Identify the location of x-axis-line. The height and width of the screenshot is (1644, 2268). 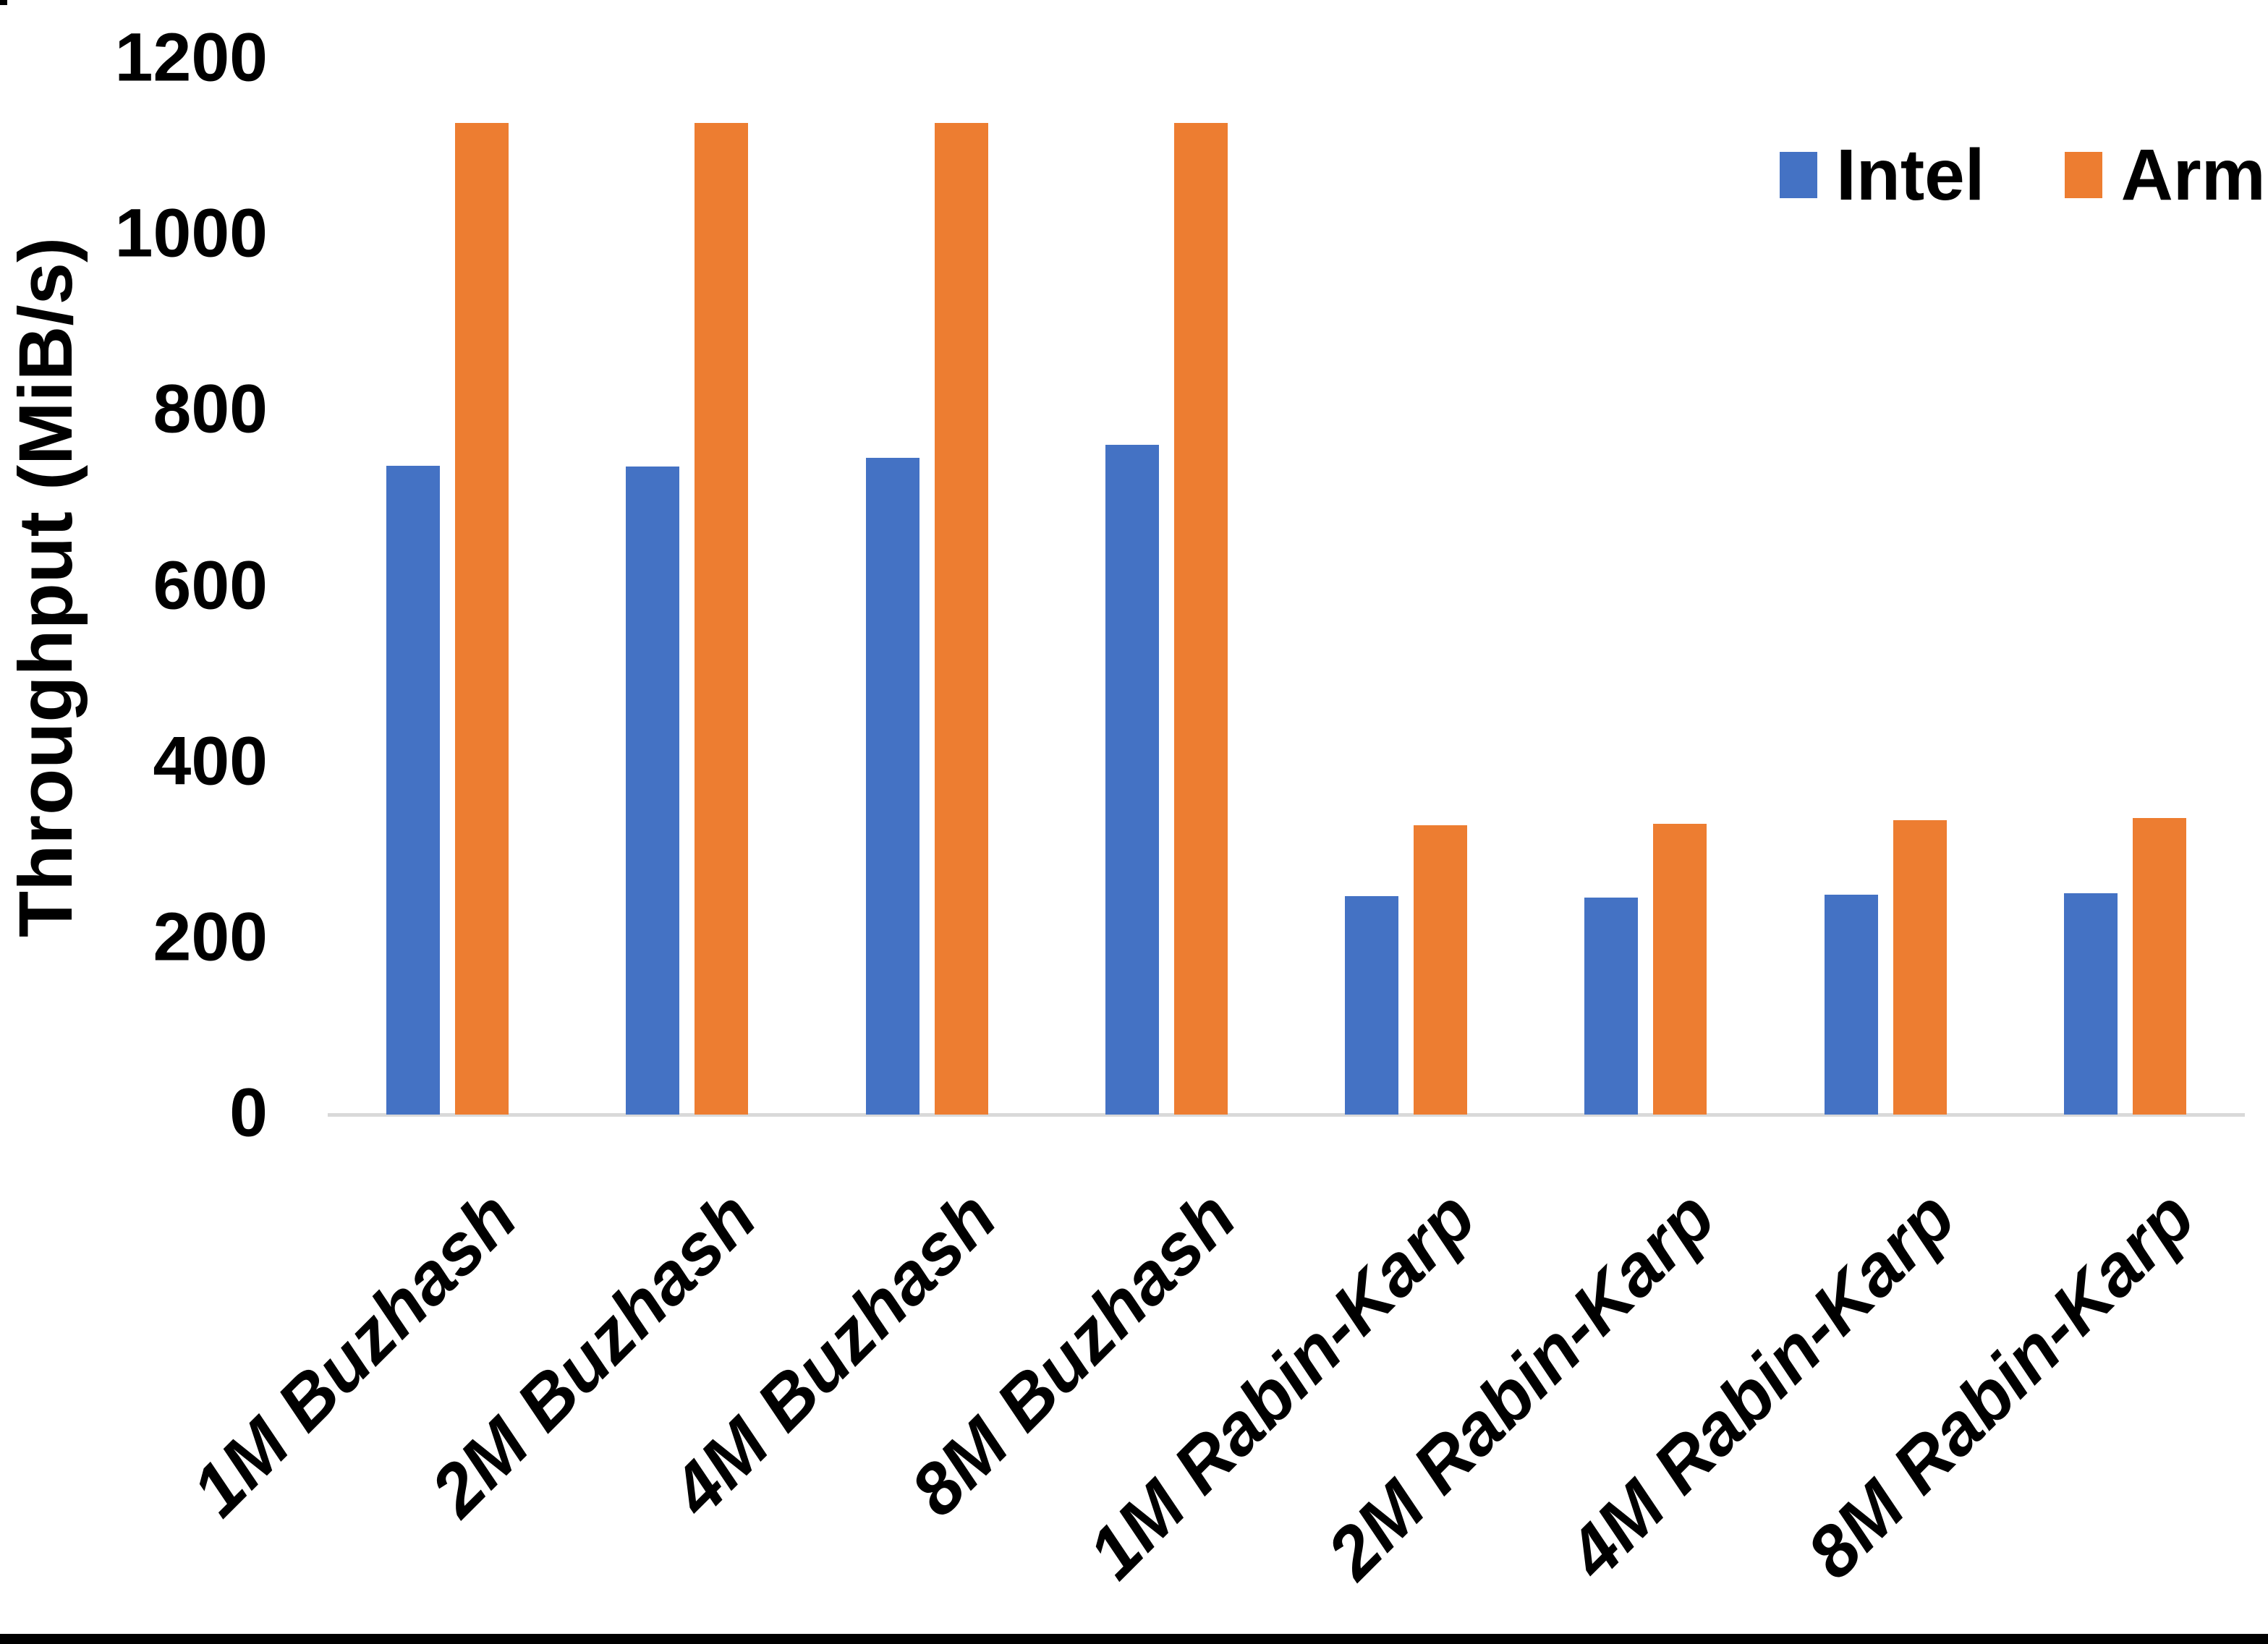
(1286, 1115).